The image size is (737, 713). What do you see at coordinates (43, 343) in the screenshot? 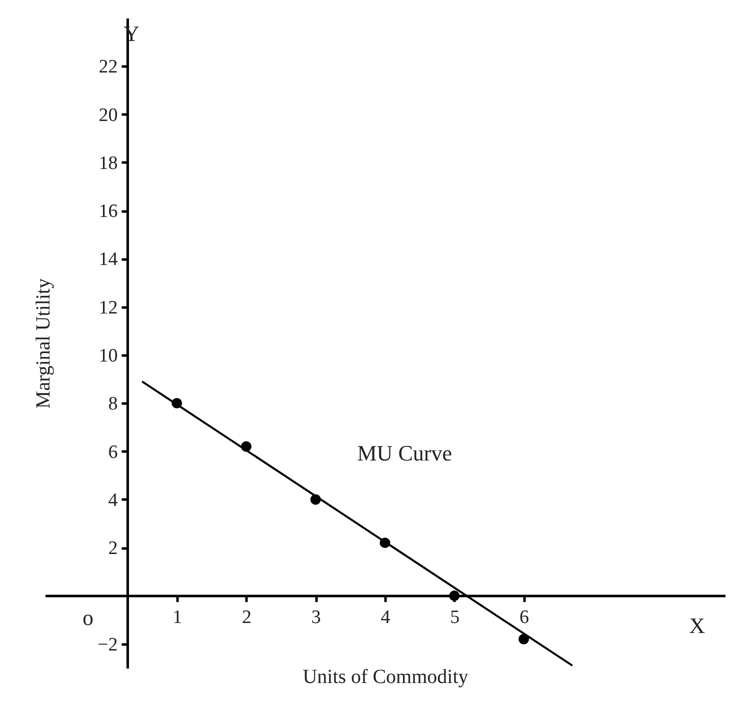
I see `y-axis-title: Marginal Utility` at bounding box center [43, 343].